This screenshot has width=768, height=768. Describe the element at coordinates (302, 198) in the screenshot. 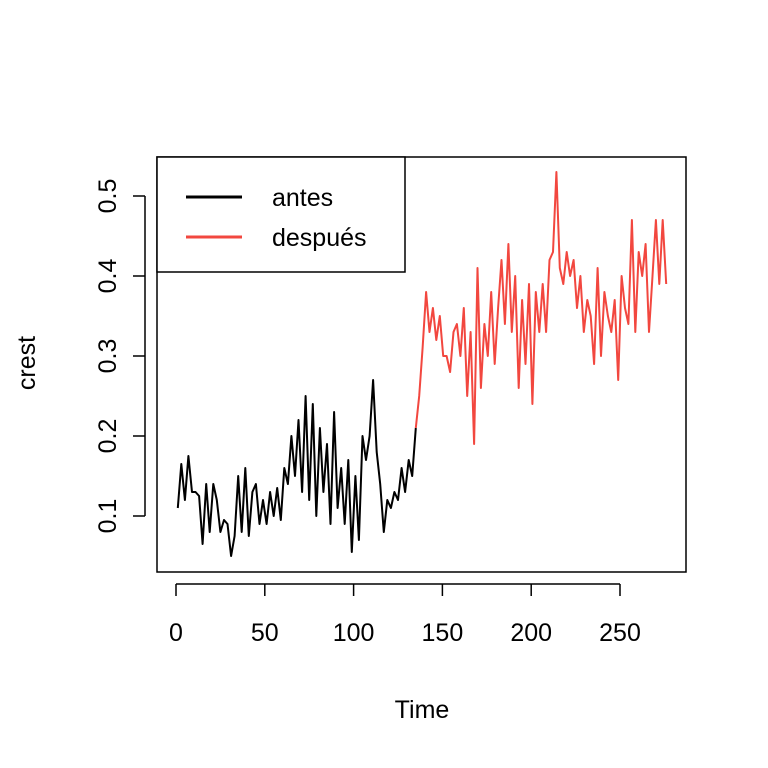

I see `legend-label-antes: antes` at that location.